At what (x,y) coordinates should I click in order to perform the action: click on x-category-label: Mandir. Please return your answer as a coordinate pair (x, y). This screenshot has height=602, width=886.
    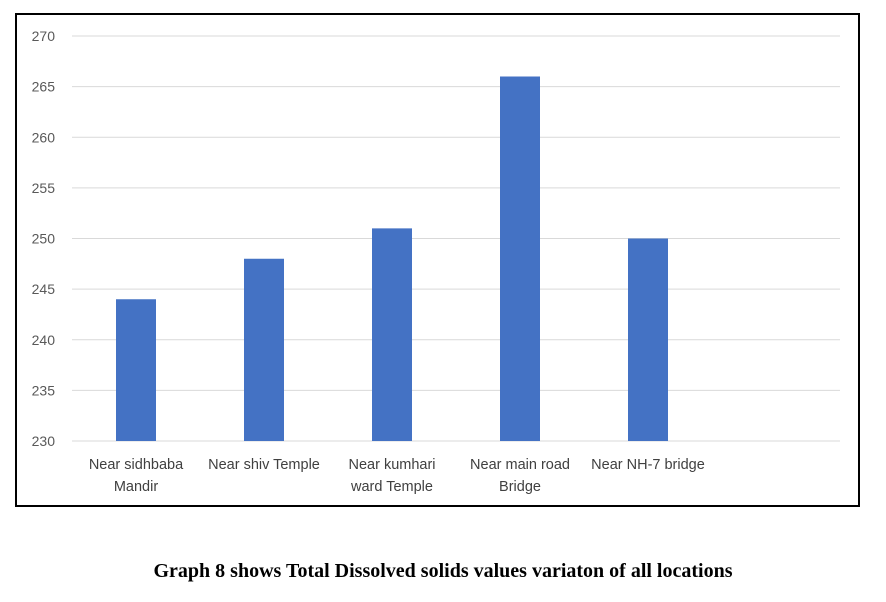
    Looking at the image, I should click on (136, 487).